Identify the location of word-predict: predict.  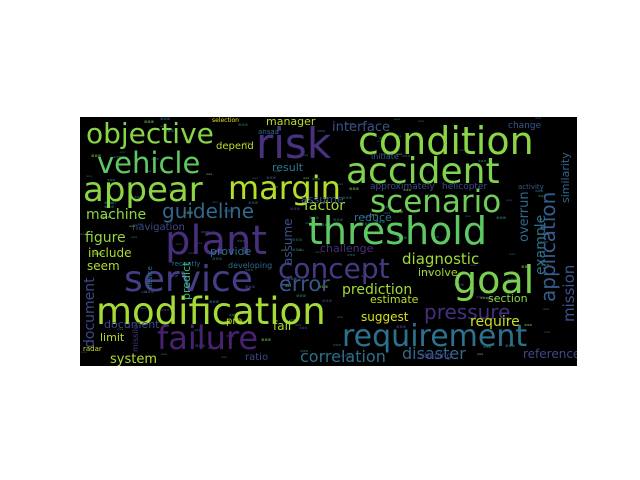
(186, 280).